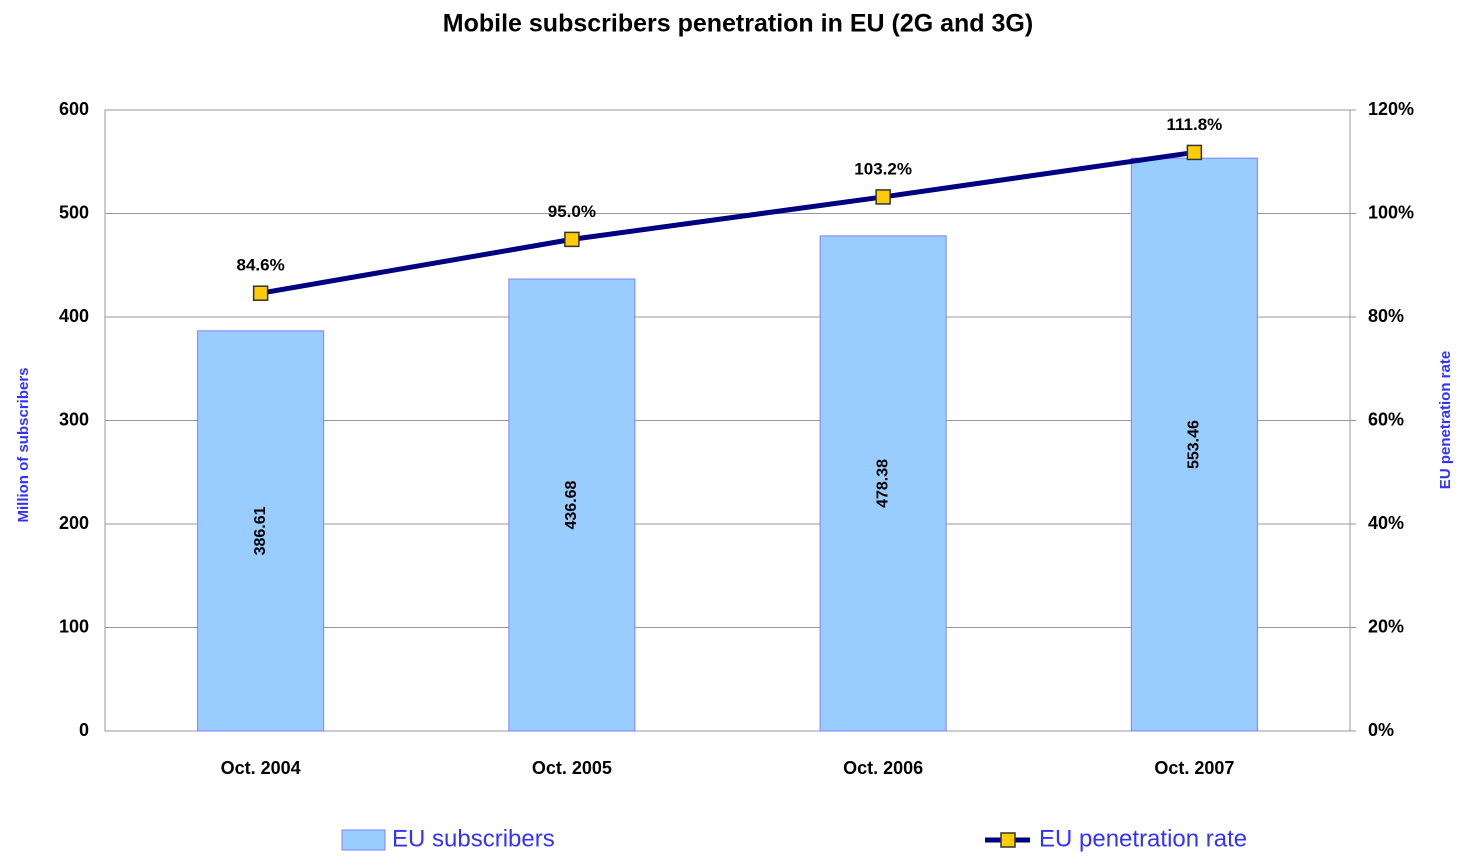  I want to click on y-tick-label: 0, so click(84, 730).